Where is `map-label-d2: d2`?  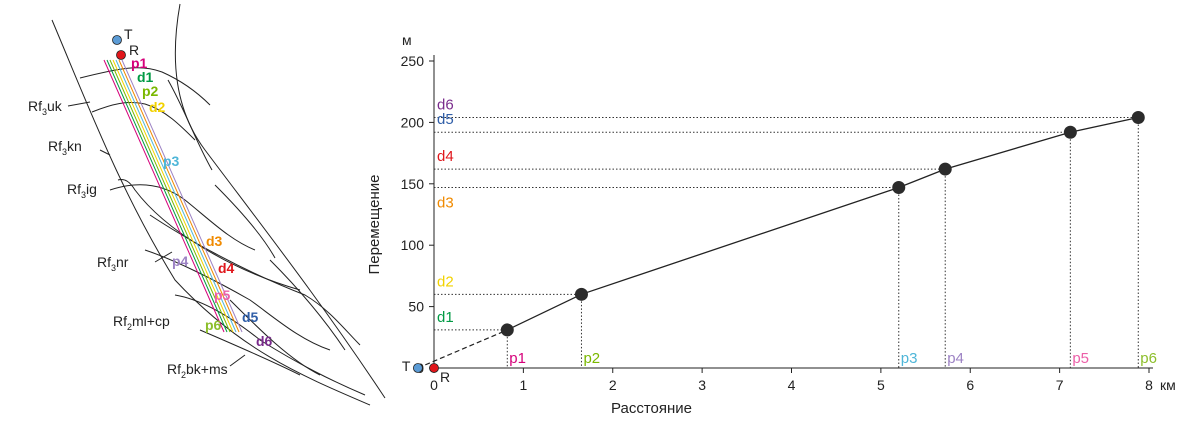 map-label-d2: d2 is located at coordinates (157, 107).